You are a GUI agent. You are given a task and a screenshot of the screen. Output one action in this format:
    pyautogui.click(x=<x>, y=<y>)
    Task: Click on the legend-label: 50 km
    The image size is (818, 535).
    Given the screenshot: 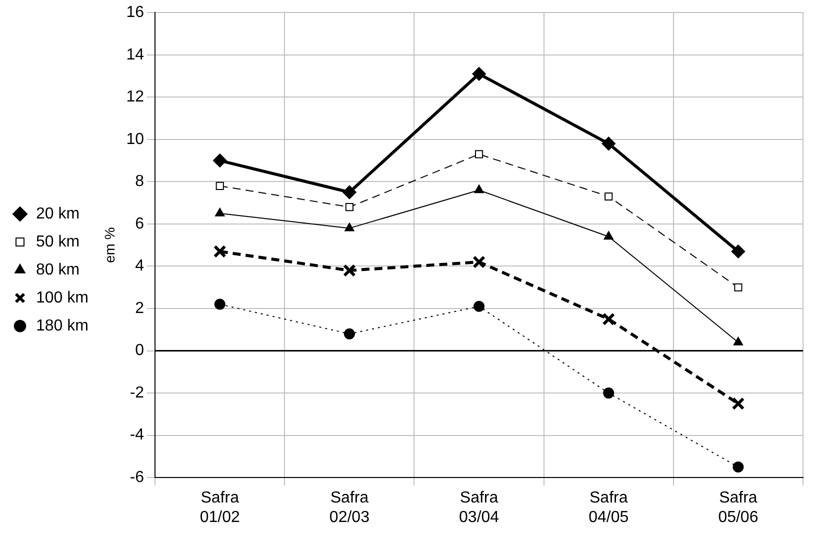 What is the action you would take?
    pyautogui.click(x=58, y=241)
    